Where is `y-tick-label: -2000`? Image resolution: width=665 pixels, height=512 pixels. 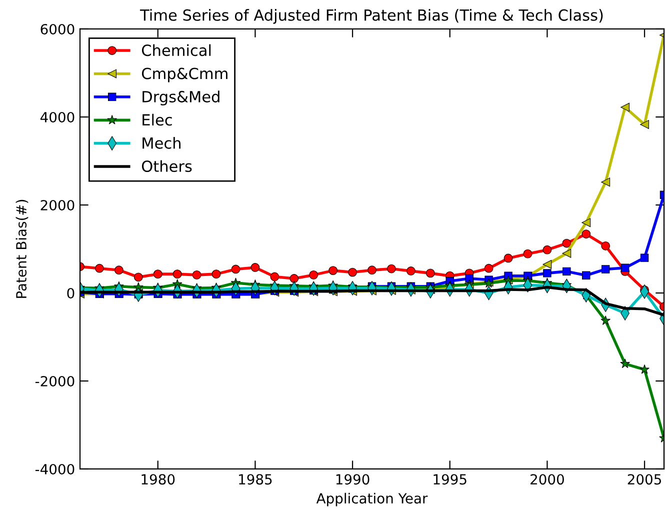 y-tick-label: -2000 is located at coordinates (54, 381).